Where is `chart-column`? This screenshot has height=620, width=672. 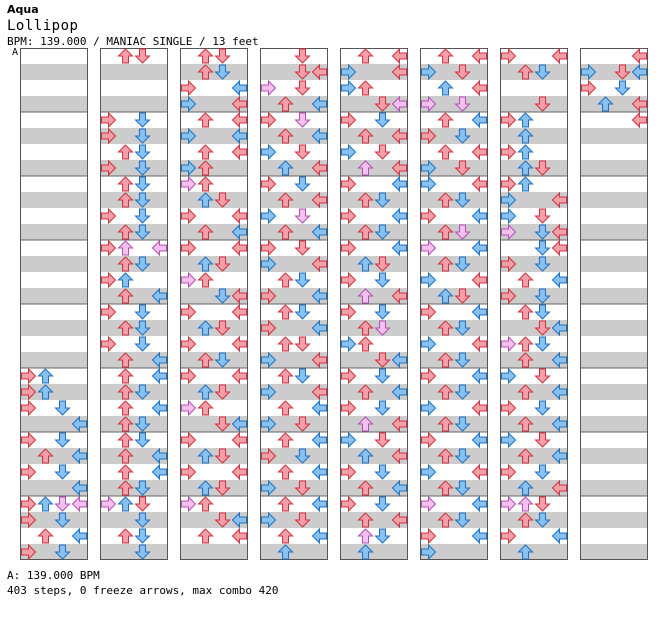
chart-column is located at coordinates (54, 304).